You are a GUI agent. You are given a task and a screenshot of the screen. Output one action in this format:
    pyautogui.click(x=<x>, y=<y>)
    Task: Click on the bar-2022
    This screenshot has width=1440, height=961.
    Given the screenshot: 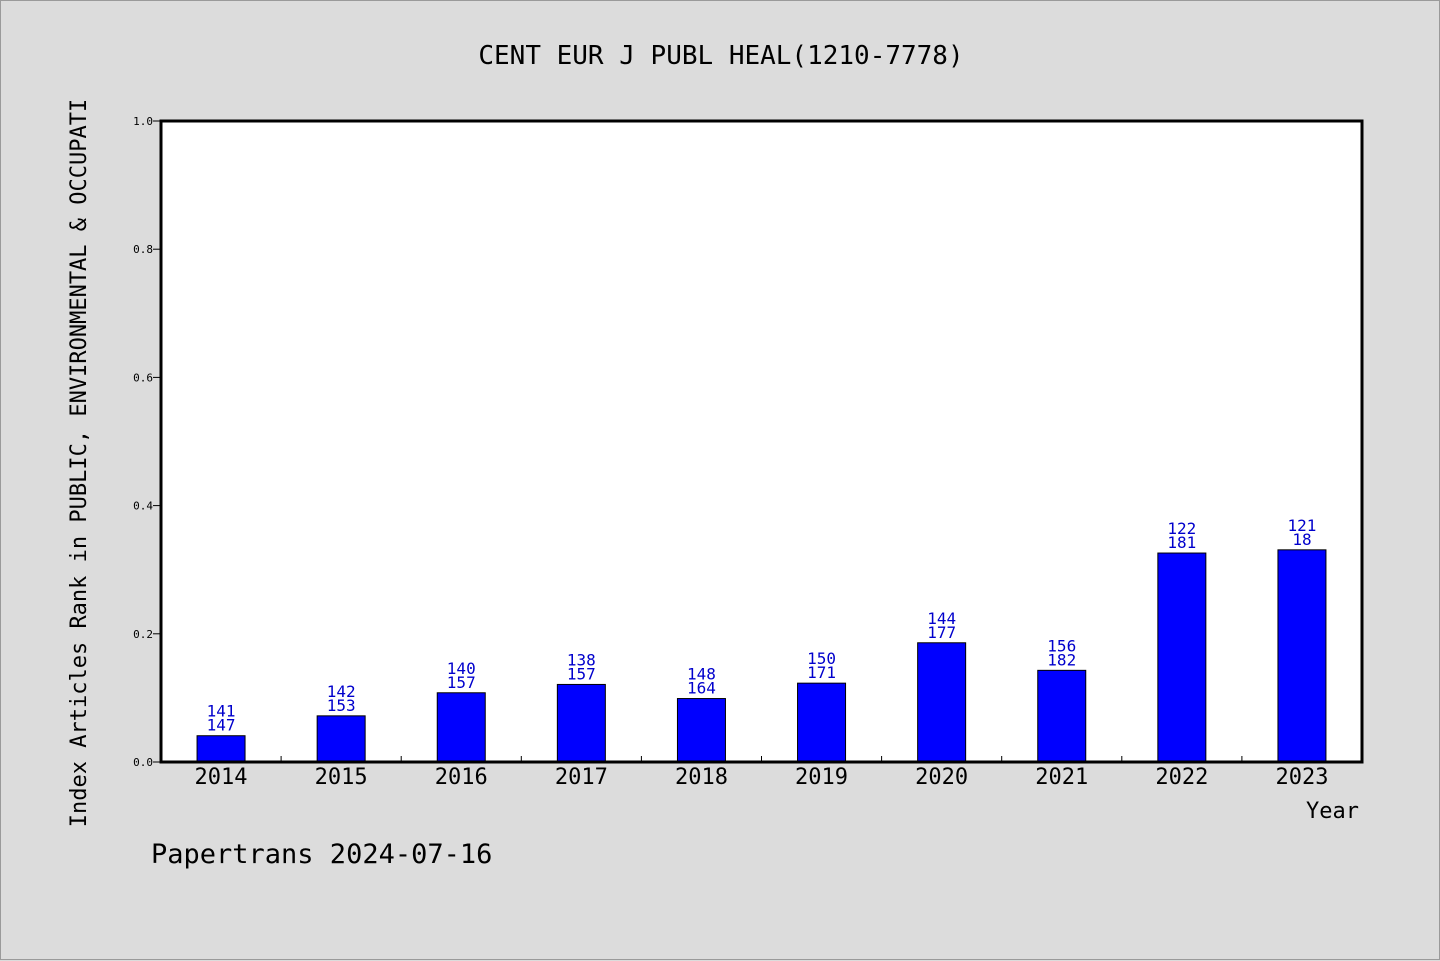 What is the action you would take?
    pyautogui.click(x=1182, y=657)
    